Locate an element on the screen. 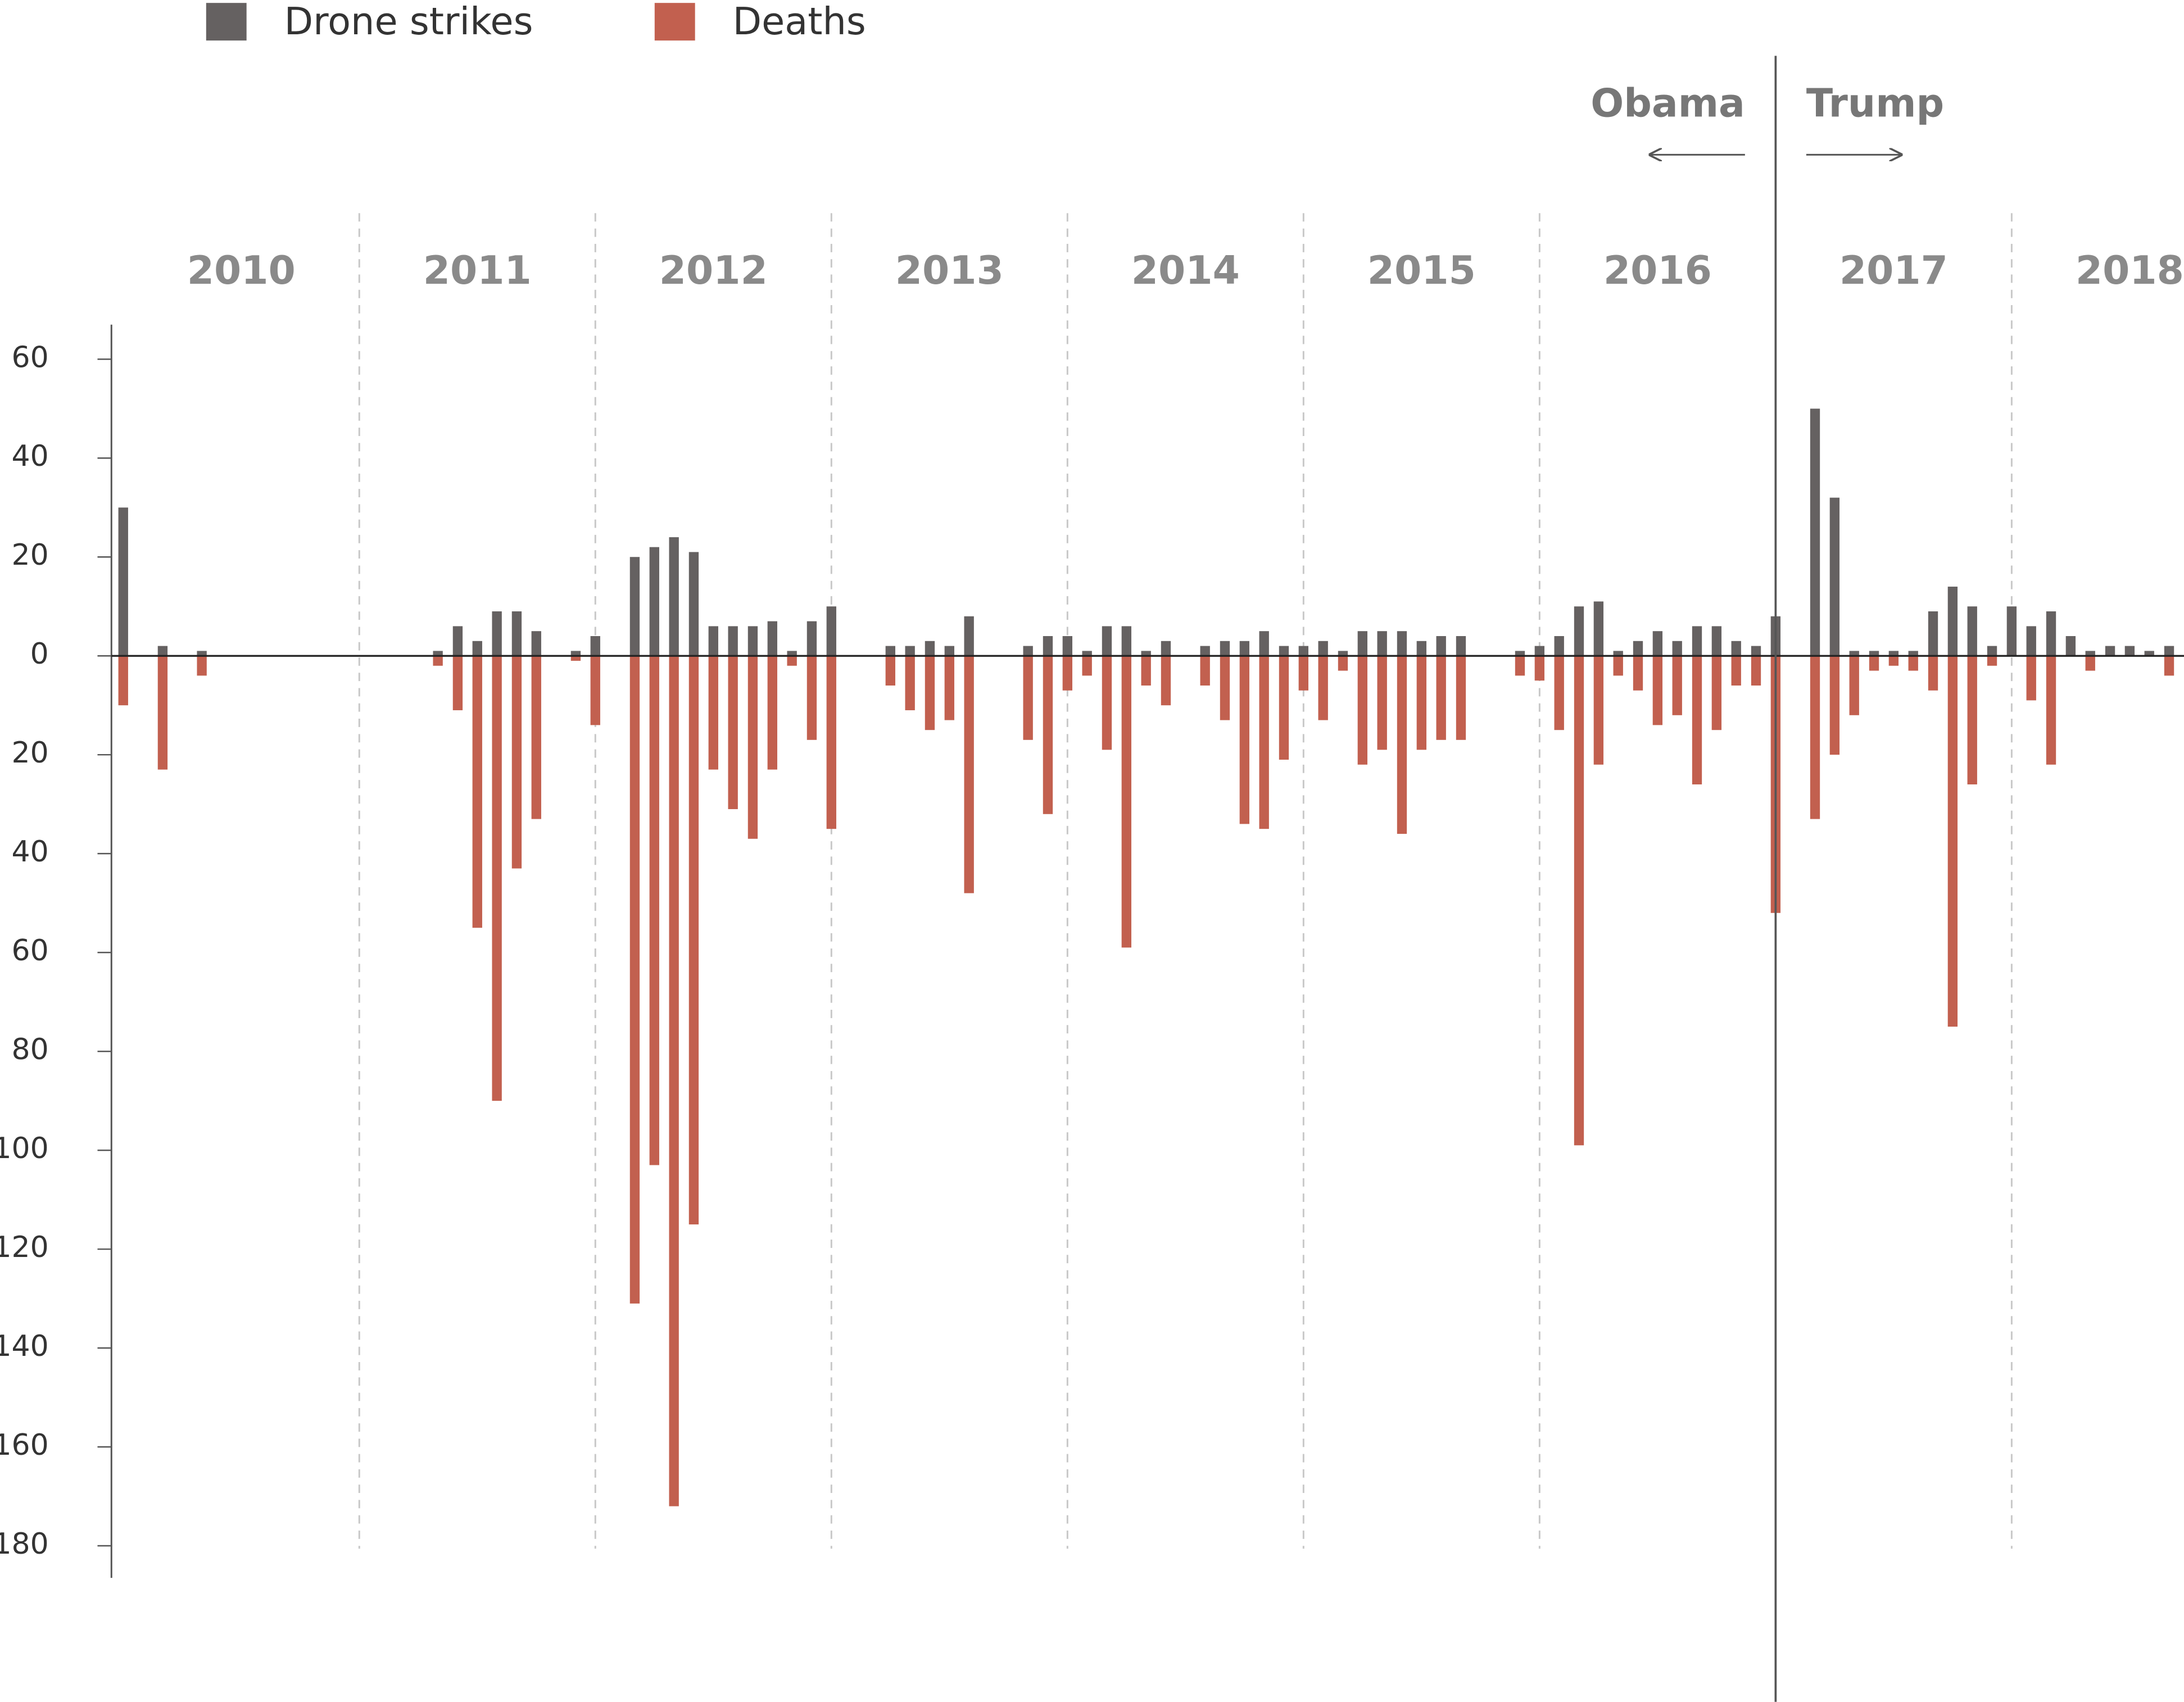 This screenshot has width=2184, height=1702. y-tick-label: 160 is located at coordinates (24, 1445).